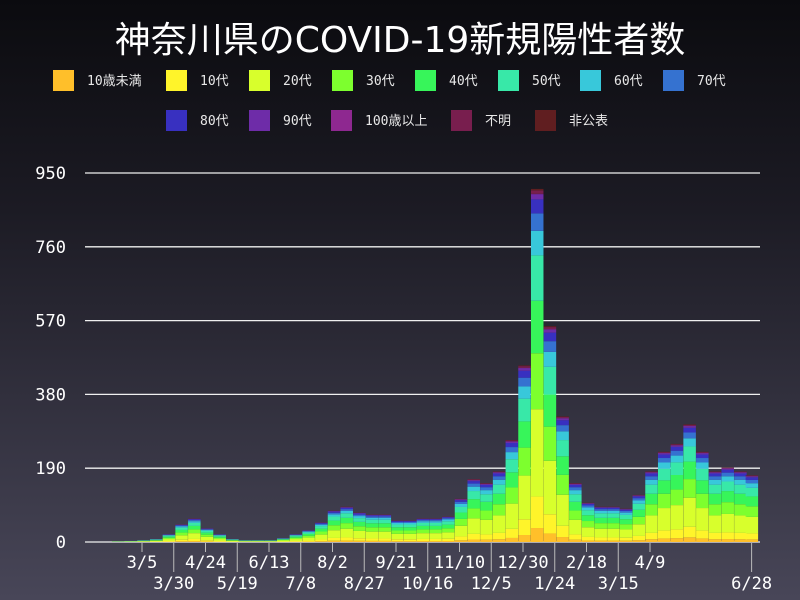  What do you see at coordinates (459, 563) in the screenshot?
I see `x-tick-label: 11/10` at bounding box center [459, 563].